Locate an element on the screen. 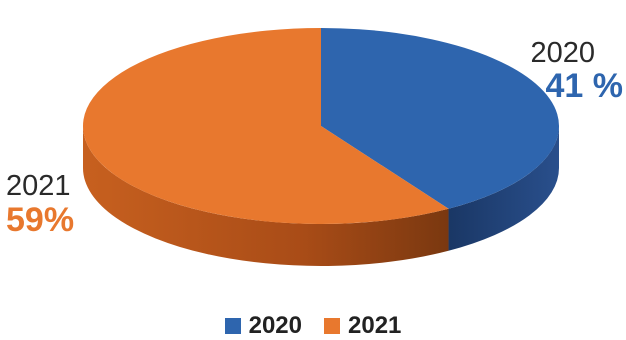 The height and width of the screenshot is (340, 626). legend: 2020 2021 is located at coordinates (313, 326).